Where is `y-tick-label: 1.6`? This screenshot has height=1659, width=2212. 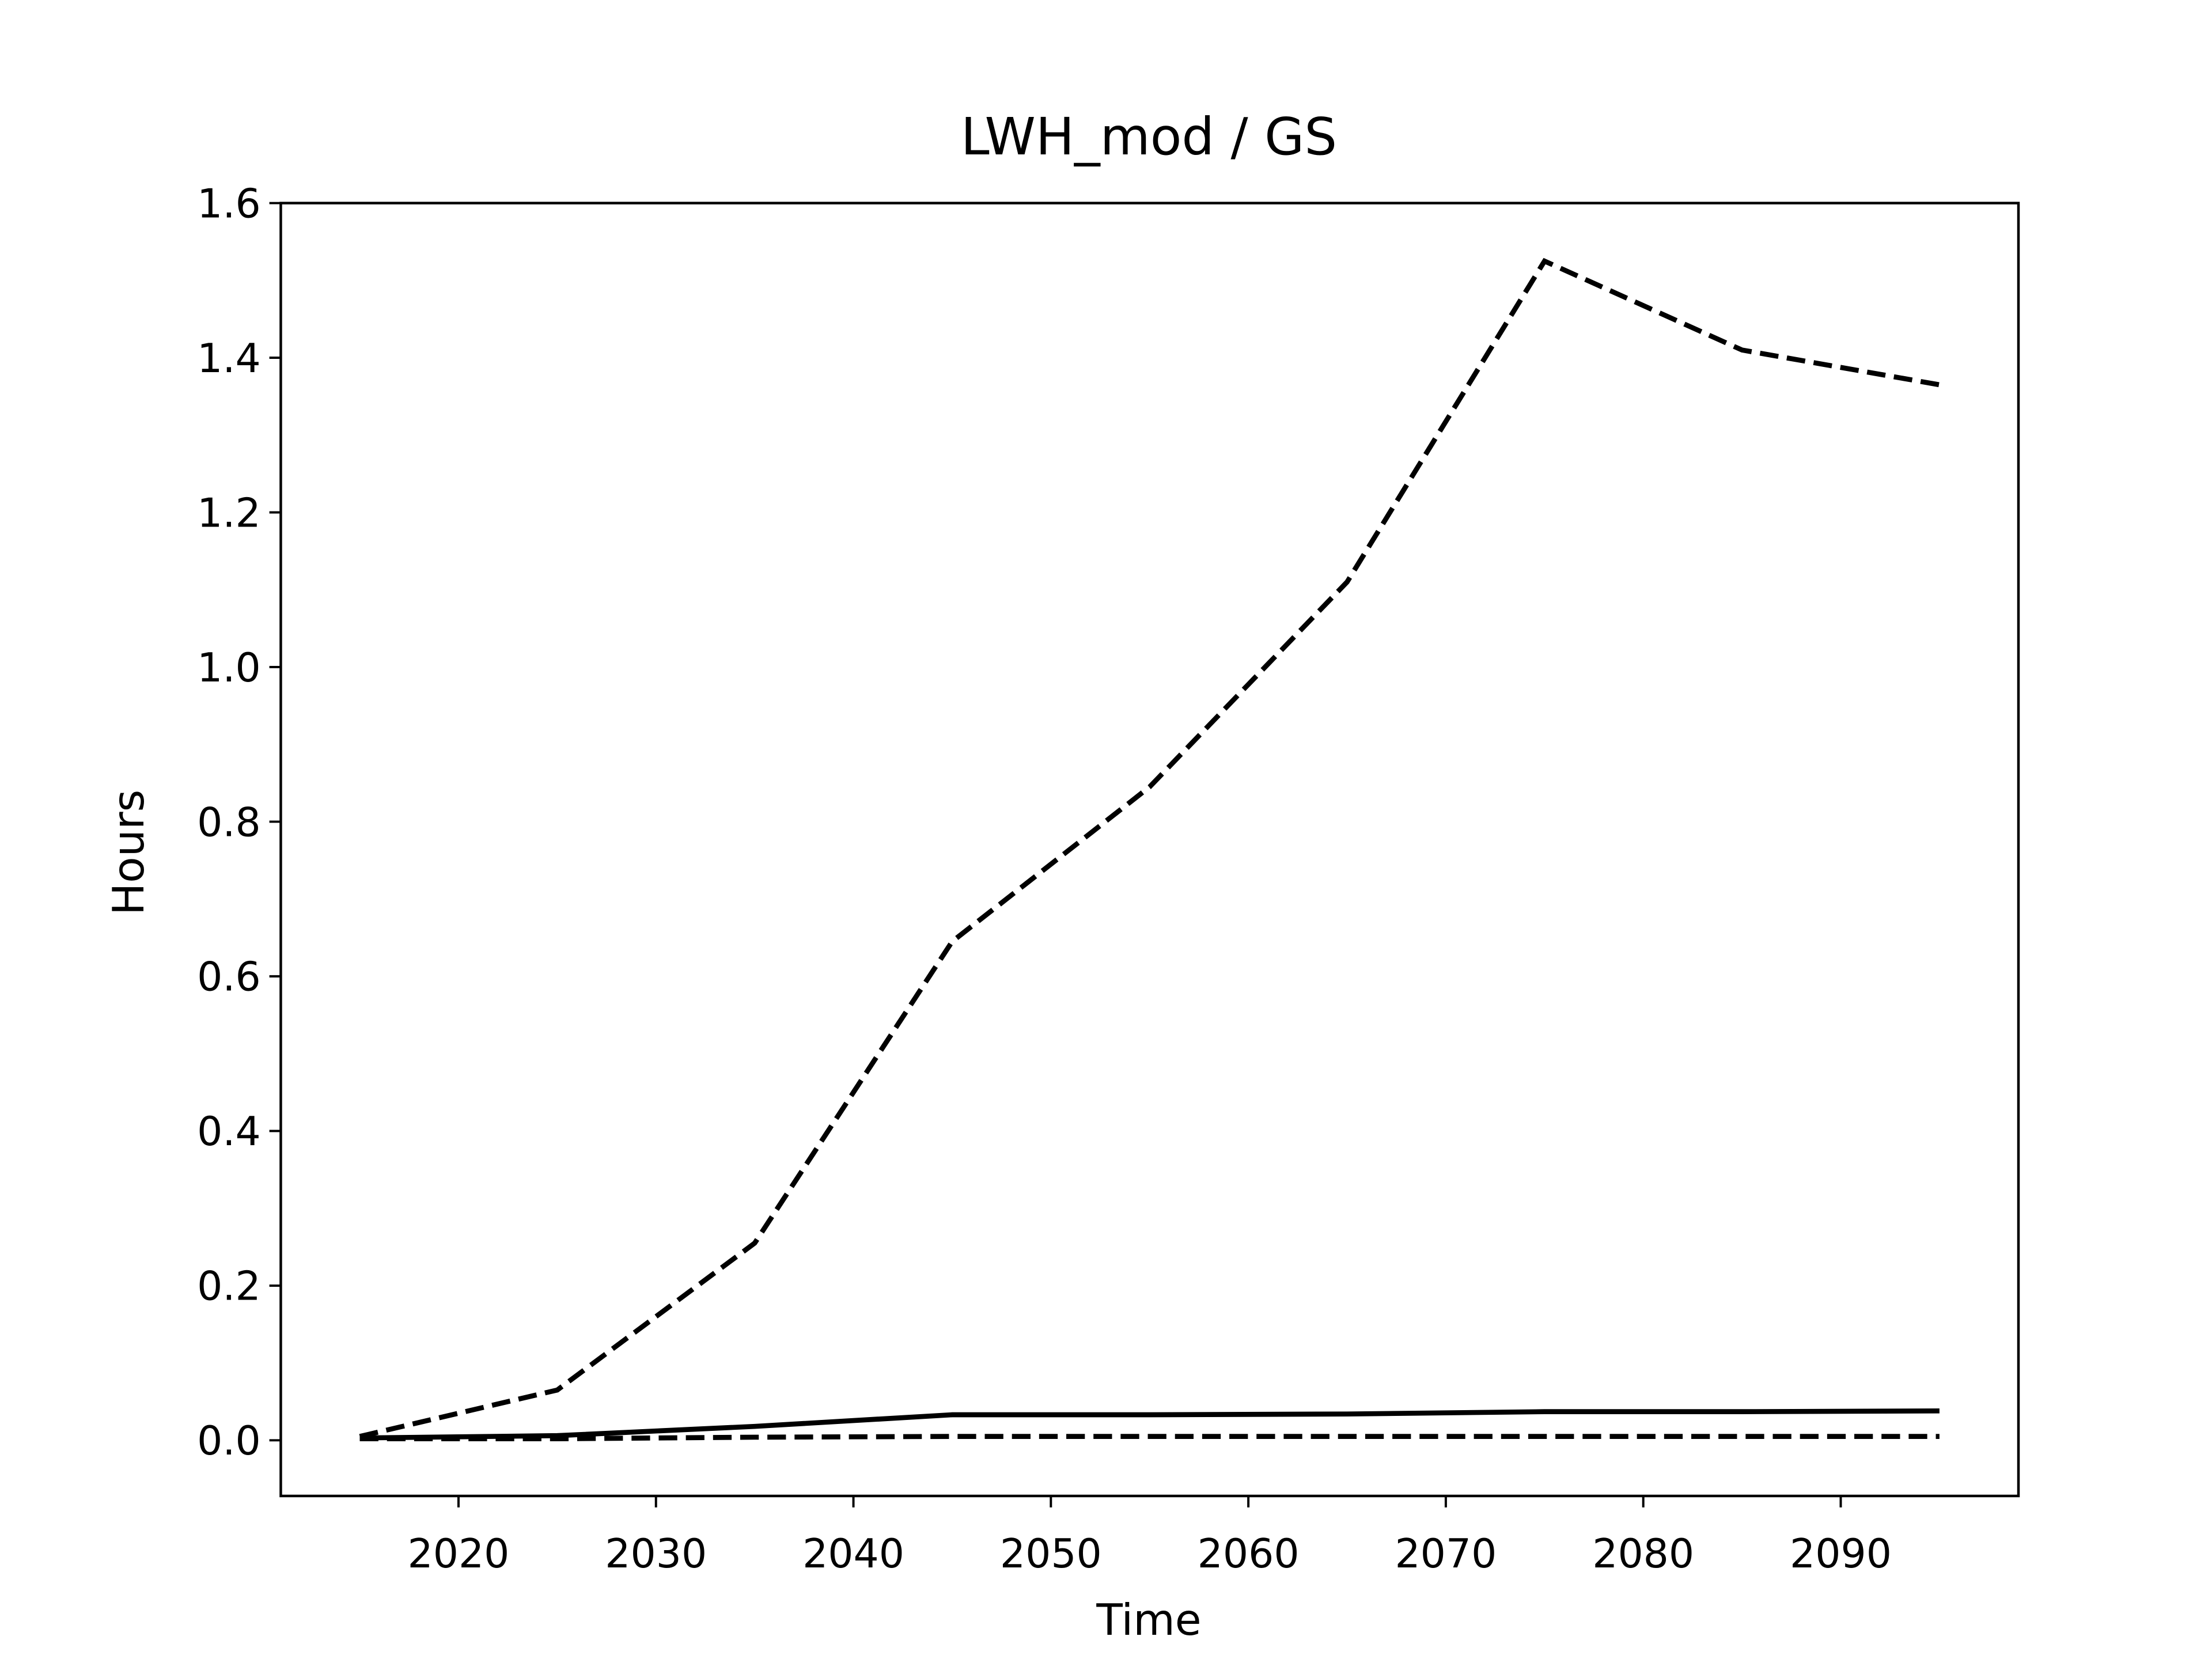
y-tick-label: 1.6 is located at coordinates (229, 203).